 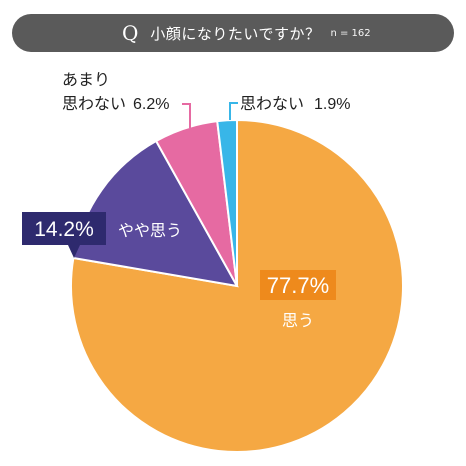 I want to click on value-label-omou: 77.7%, so click(x=298, y=285).